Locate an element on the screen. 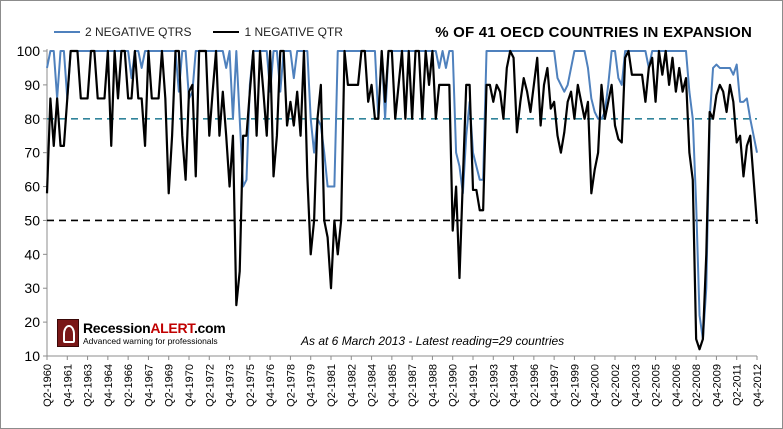 This screenshot has width=783, height=429. legend-label-2q: 2 NEGATIVE QTRS is located at coordinates (138, 32).